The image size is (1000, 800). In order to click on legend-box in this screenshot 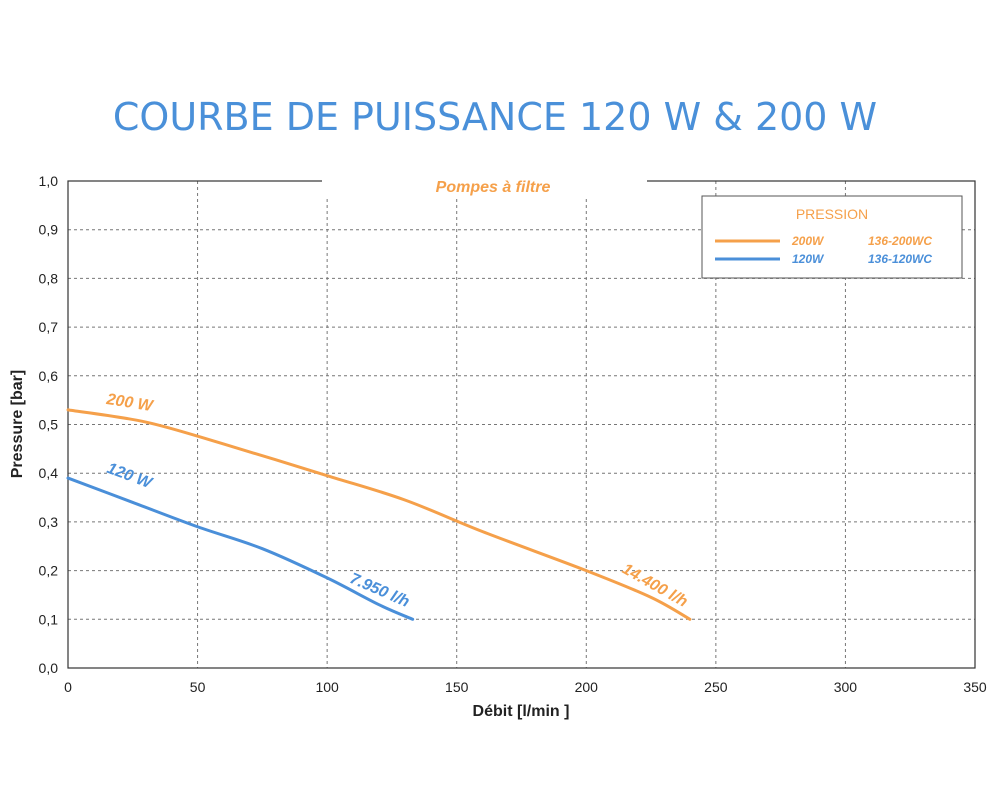, I will do `click(832, 237)`.